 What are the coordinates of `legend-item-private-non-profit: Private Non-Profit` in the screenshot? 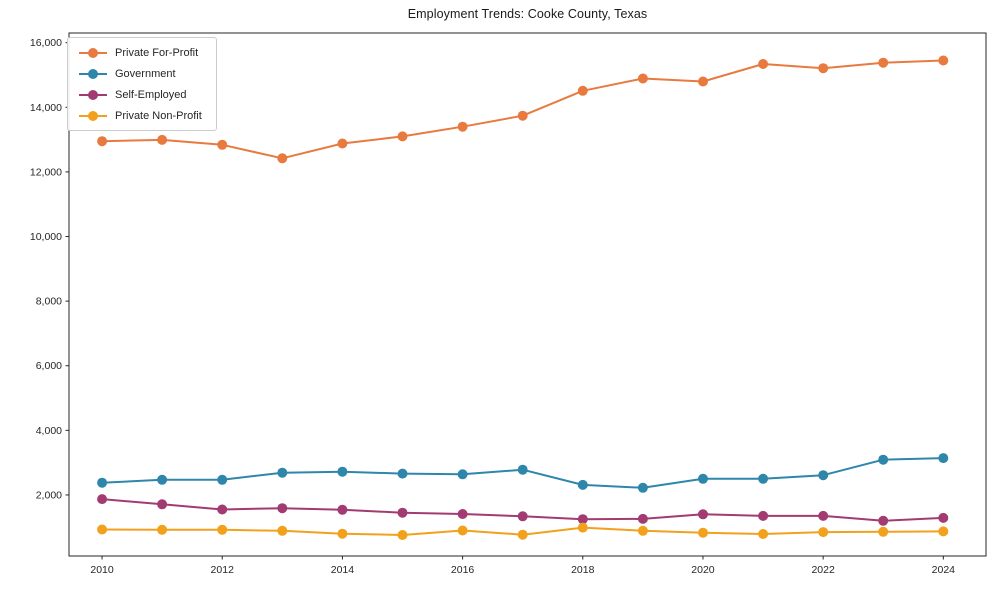 It's located at (140, 115).